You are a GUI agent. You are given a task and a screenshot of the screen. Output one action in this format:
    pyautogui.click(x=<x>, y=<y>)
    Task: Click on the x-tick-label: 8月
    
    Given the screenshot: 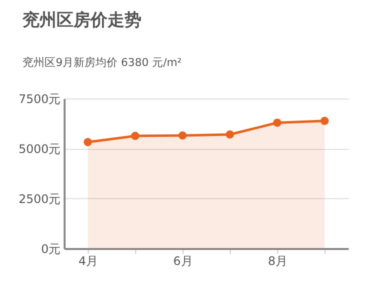 What is the action you would take?
    pyautogui.click(x=278, y=261)
    